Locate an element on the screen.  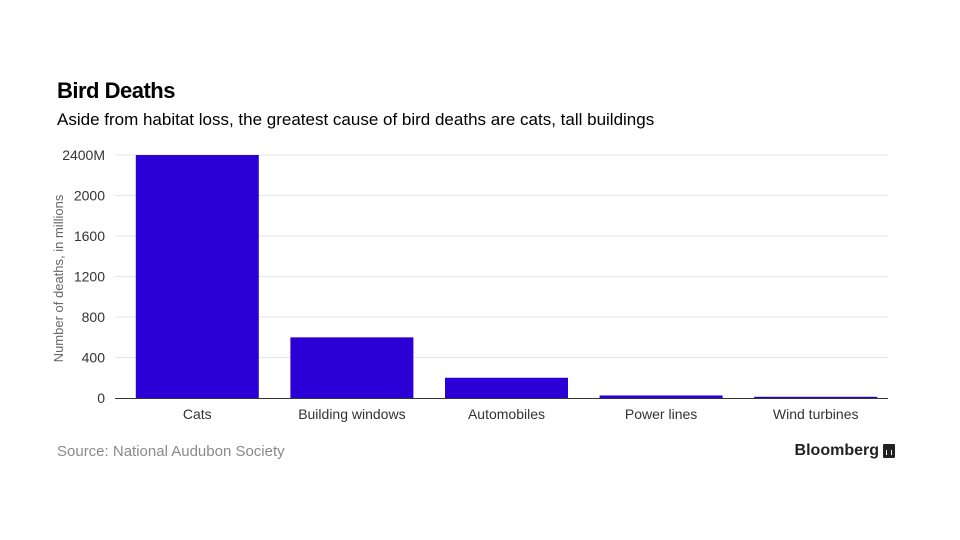
bar-wind-turbines is located at coordinates (816, 397).